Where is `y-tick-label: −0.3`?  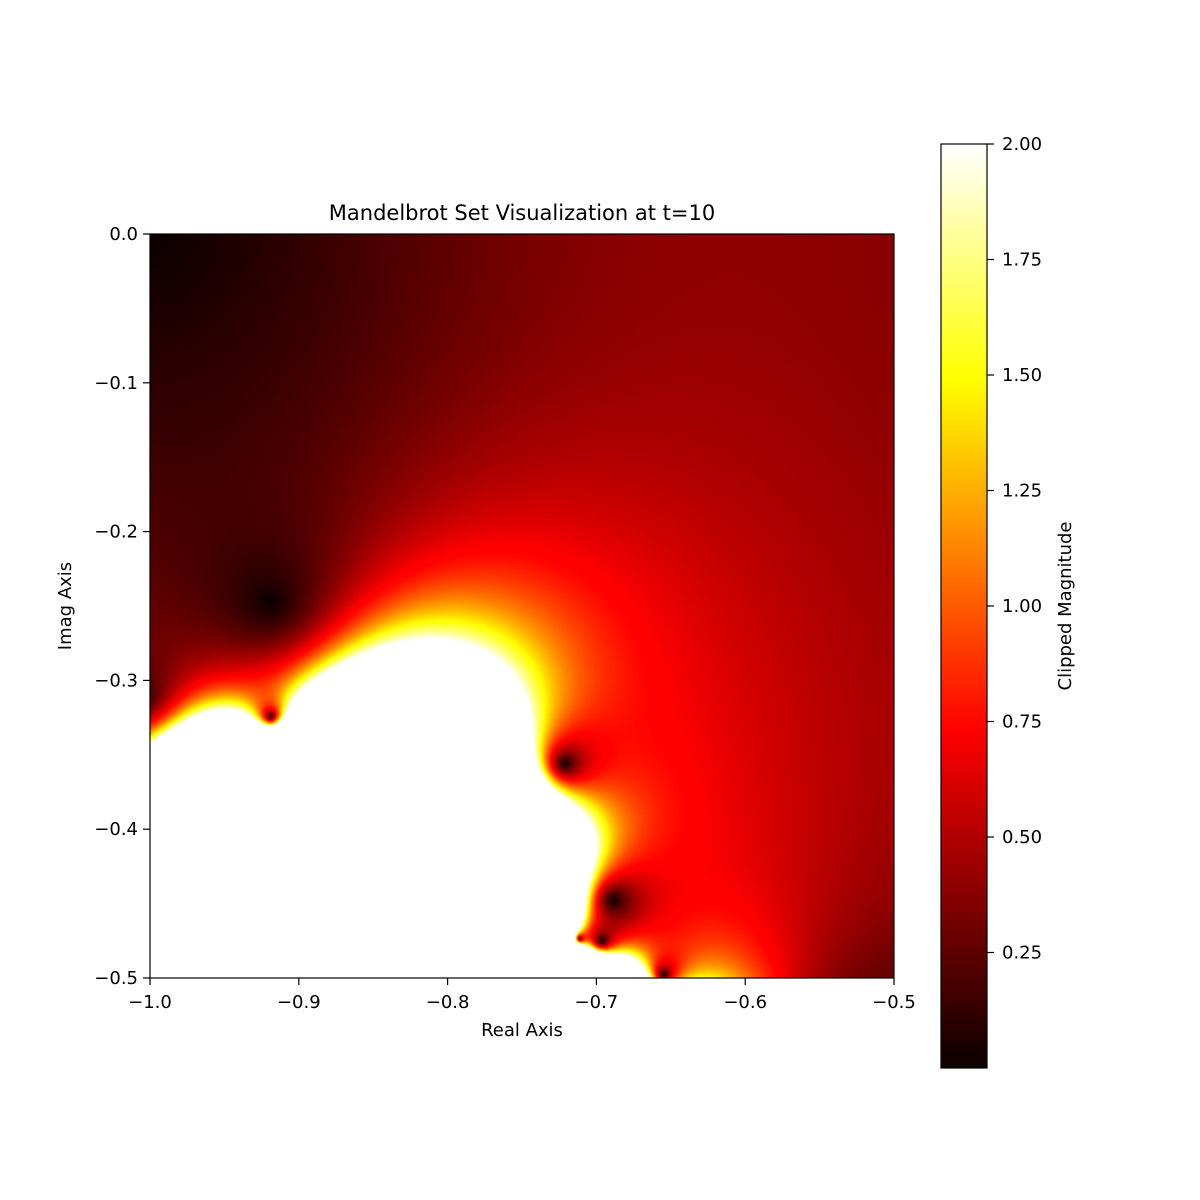 y-tick-label: −0.3 is located at coordinates (116, 680).